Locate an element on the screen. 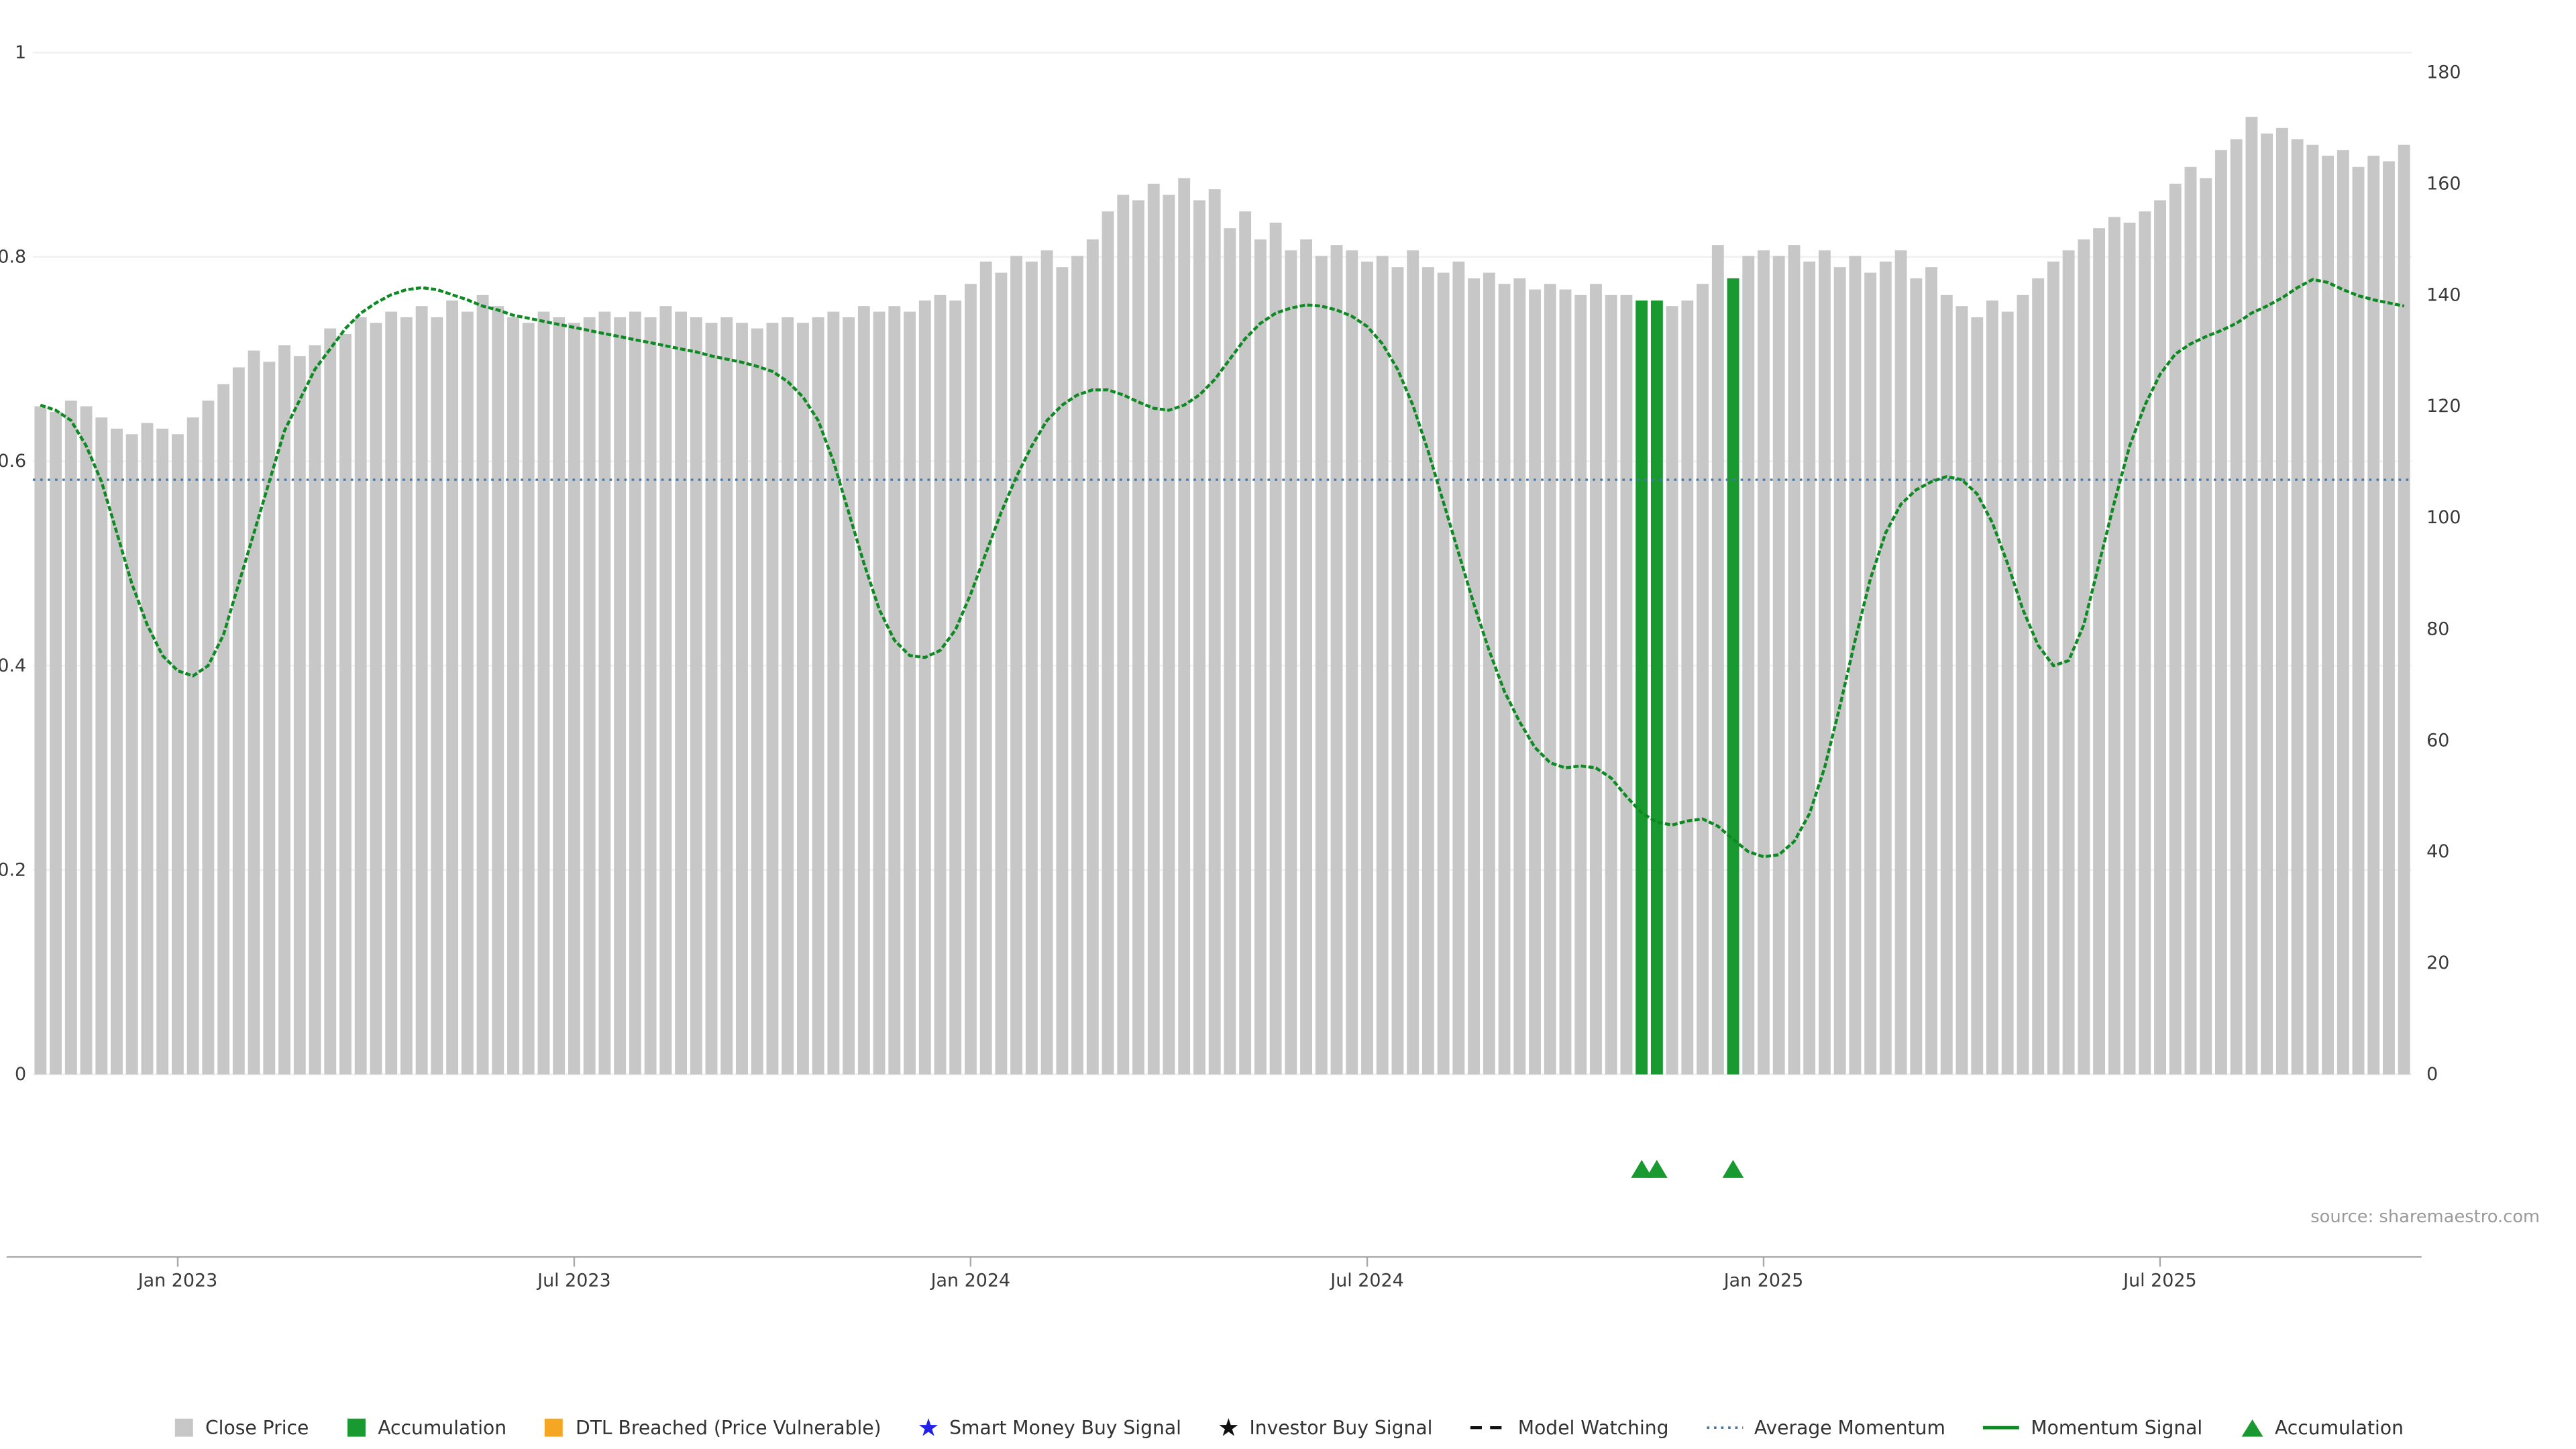  accumulation-markers is located at coordinates (1687, 1168).